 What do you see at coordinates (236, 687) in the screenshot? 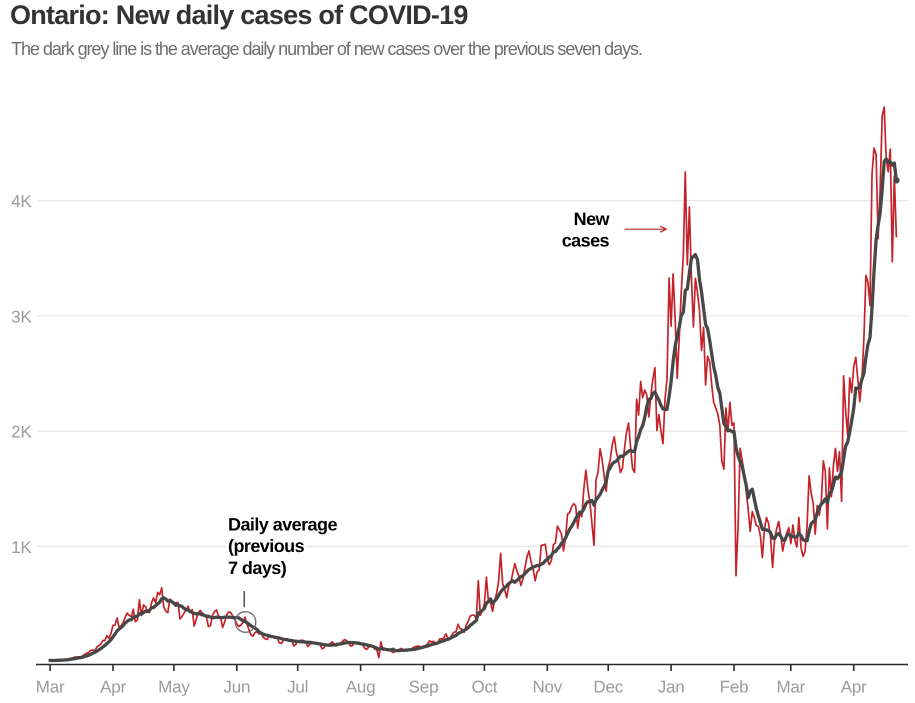
I see `svg-text: Jun` at bounding box center [236, 687].